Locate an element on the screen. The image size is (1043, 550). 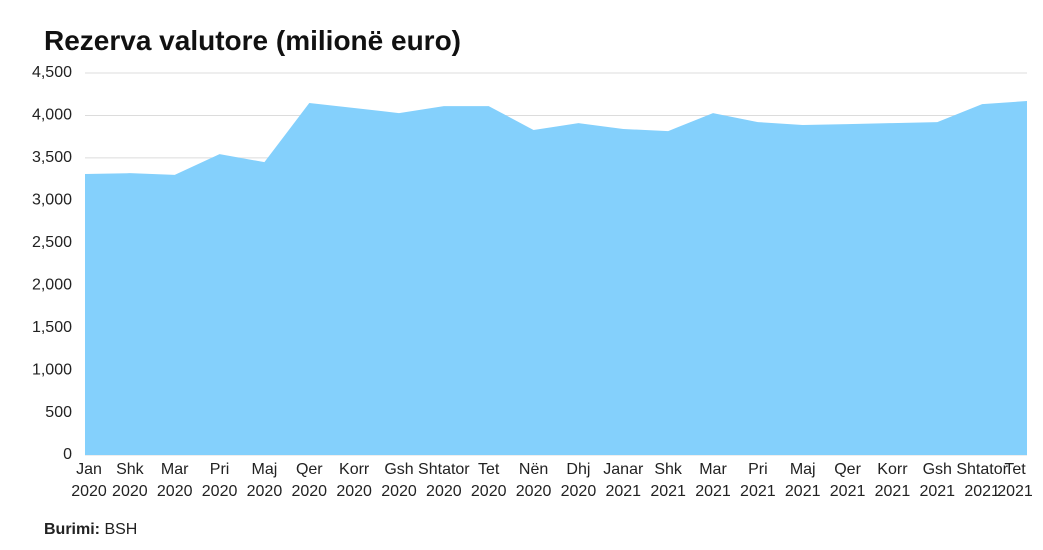
source-text: BSH is located at coordinates (120, 529).